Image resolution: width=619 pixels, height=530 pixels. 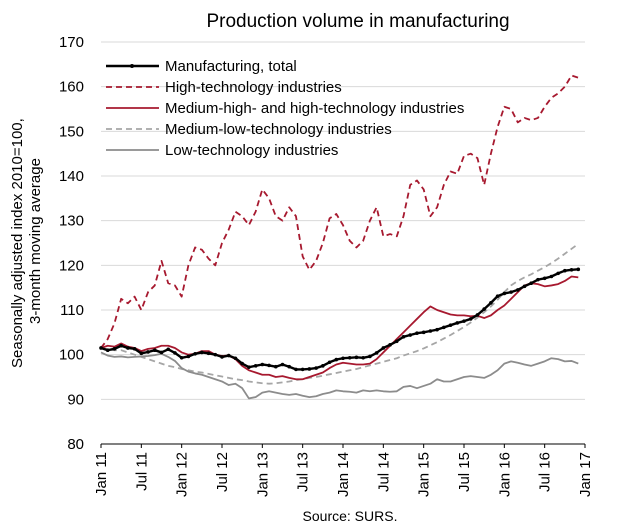 I want to click on y-tick-label: 150, so click(x=71, y=131).